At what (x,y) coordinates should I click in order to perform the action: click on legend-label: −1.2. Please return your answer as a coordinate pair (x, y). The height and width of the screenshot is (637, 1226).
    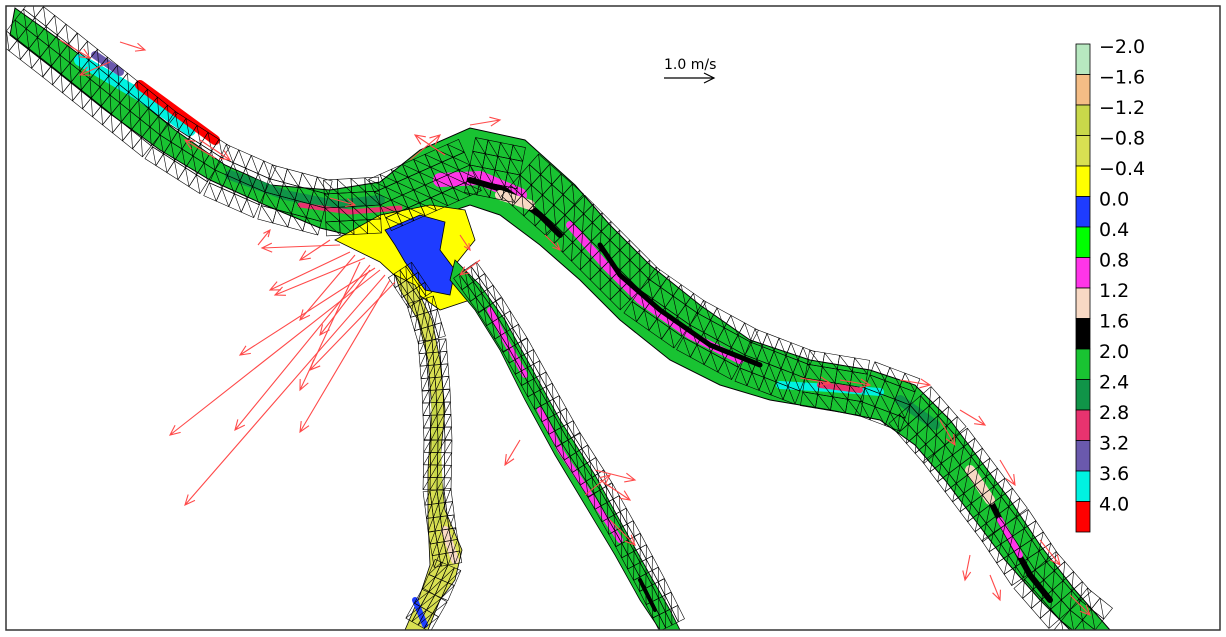
    Looking at the image, I should click on (1122, 108).